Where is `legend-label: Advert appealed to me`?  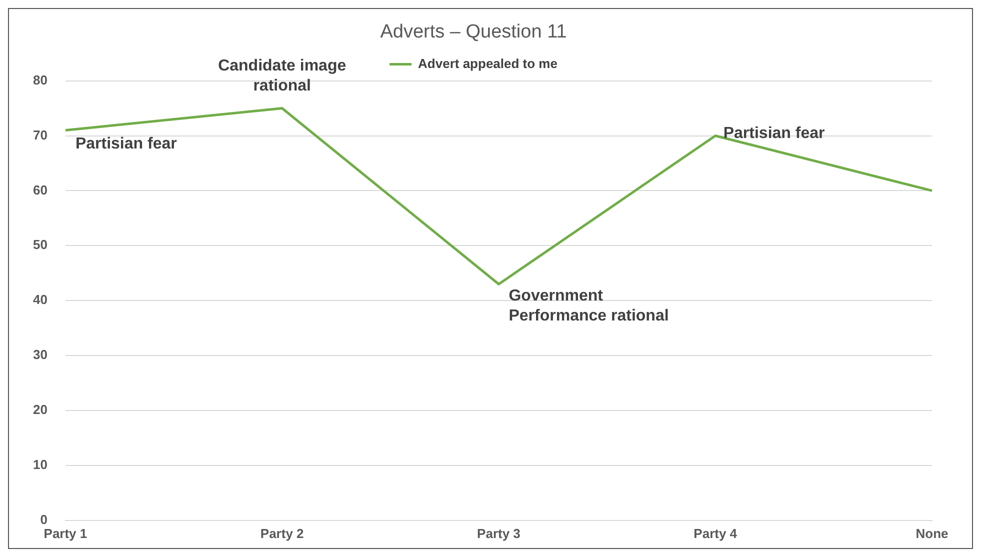 legend-label: Advert appealed to me is located at coordinates (488, 63).